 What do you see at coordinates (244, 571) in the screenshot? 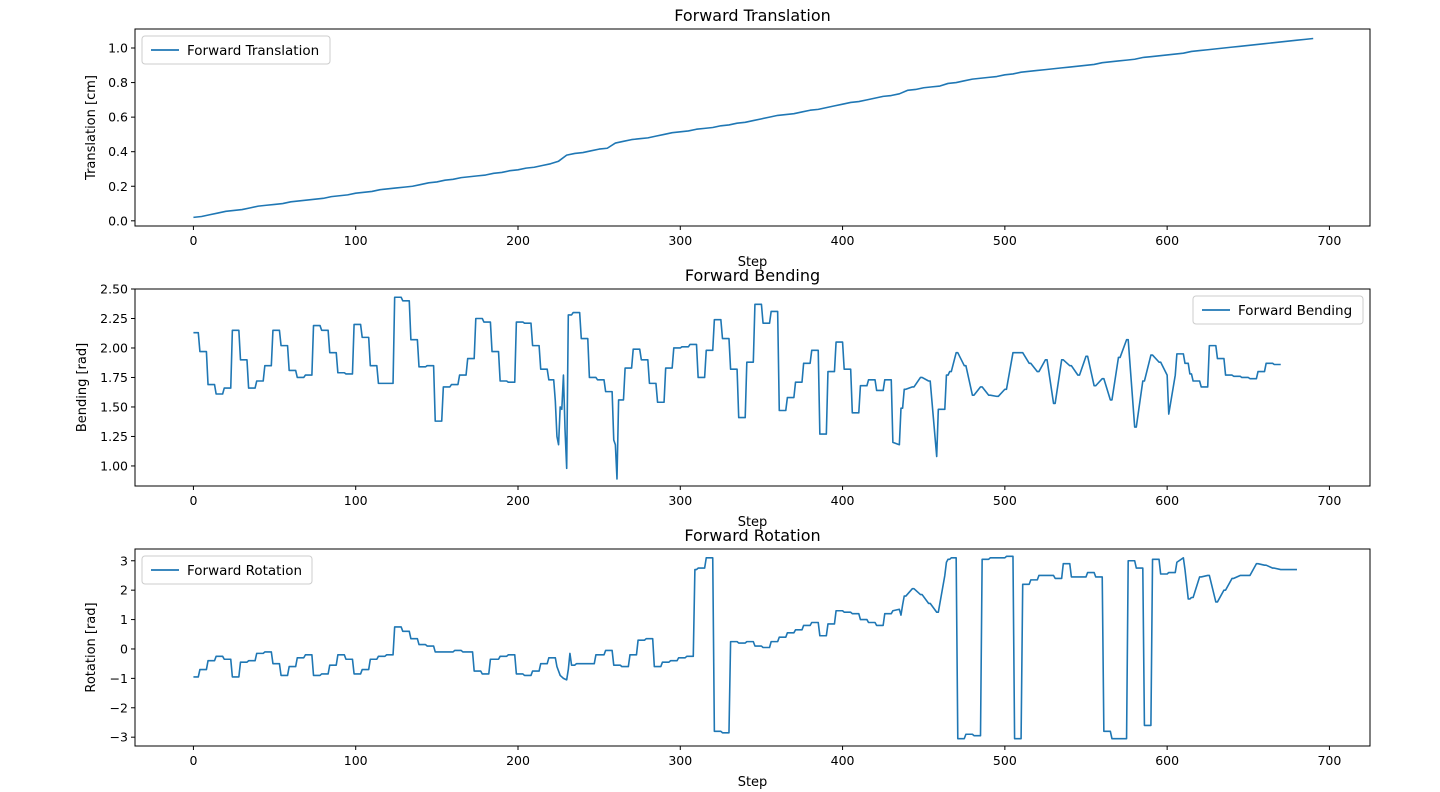
I see `legend-label: Forward Rotation` at bounding box center [244, 571].